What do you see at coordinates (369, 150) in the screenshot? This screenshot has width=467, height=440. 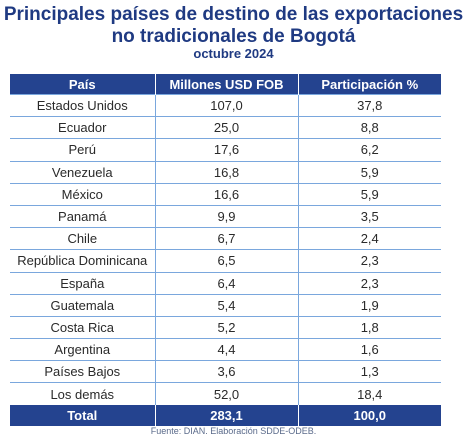 I see `cell-share: 6,2` at bounding box center [369, 150].